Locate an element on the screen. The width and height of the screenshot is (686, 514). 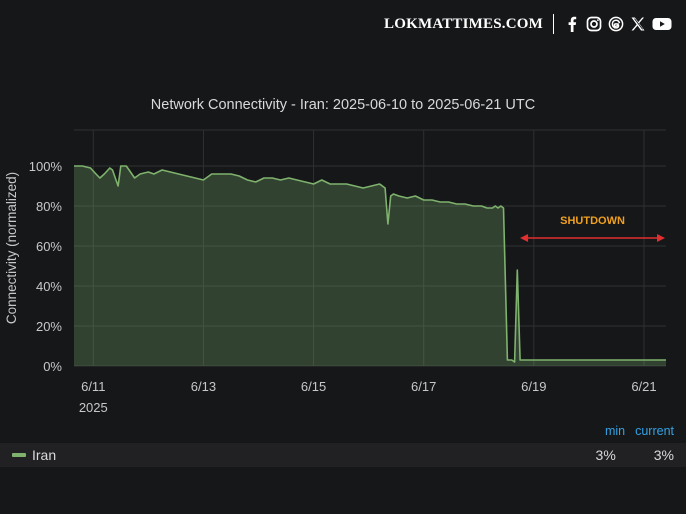
brand-divider is located at coordinates (553, 24).